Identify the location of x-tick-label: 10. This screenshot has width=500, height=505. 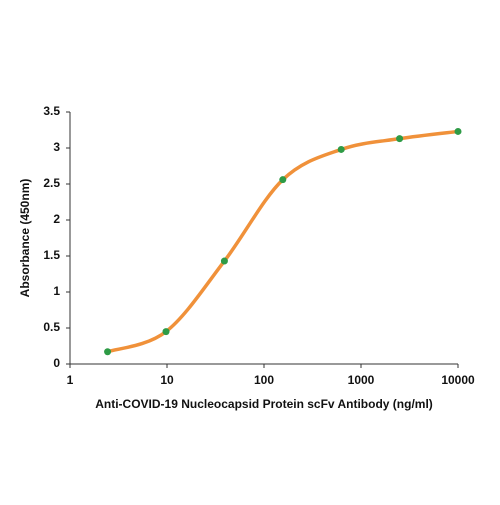
(167, 380).